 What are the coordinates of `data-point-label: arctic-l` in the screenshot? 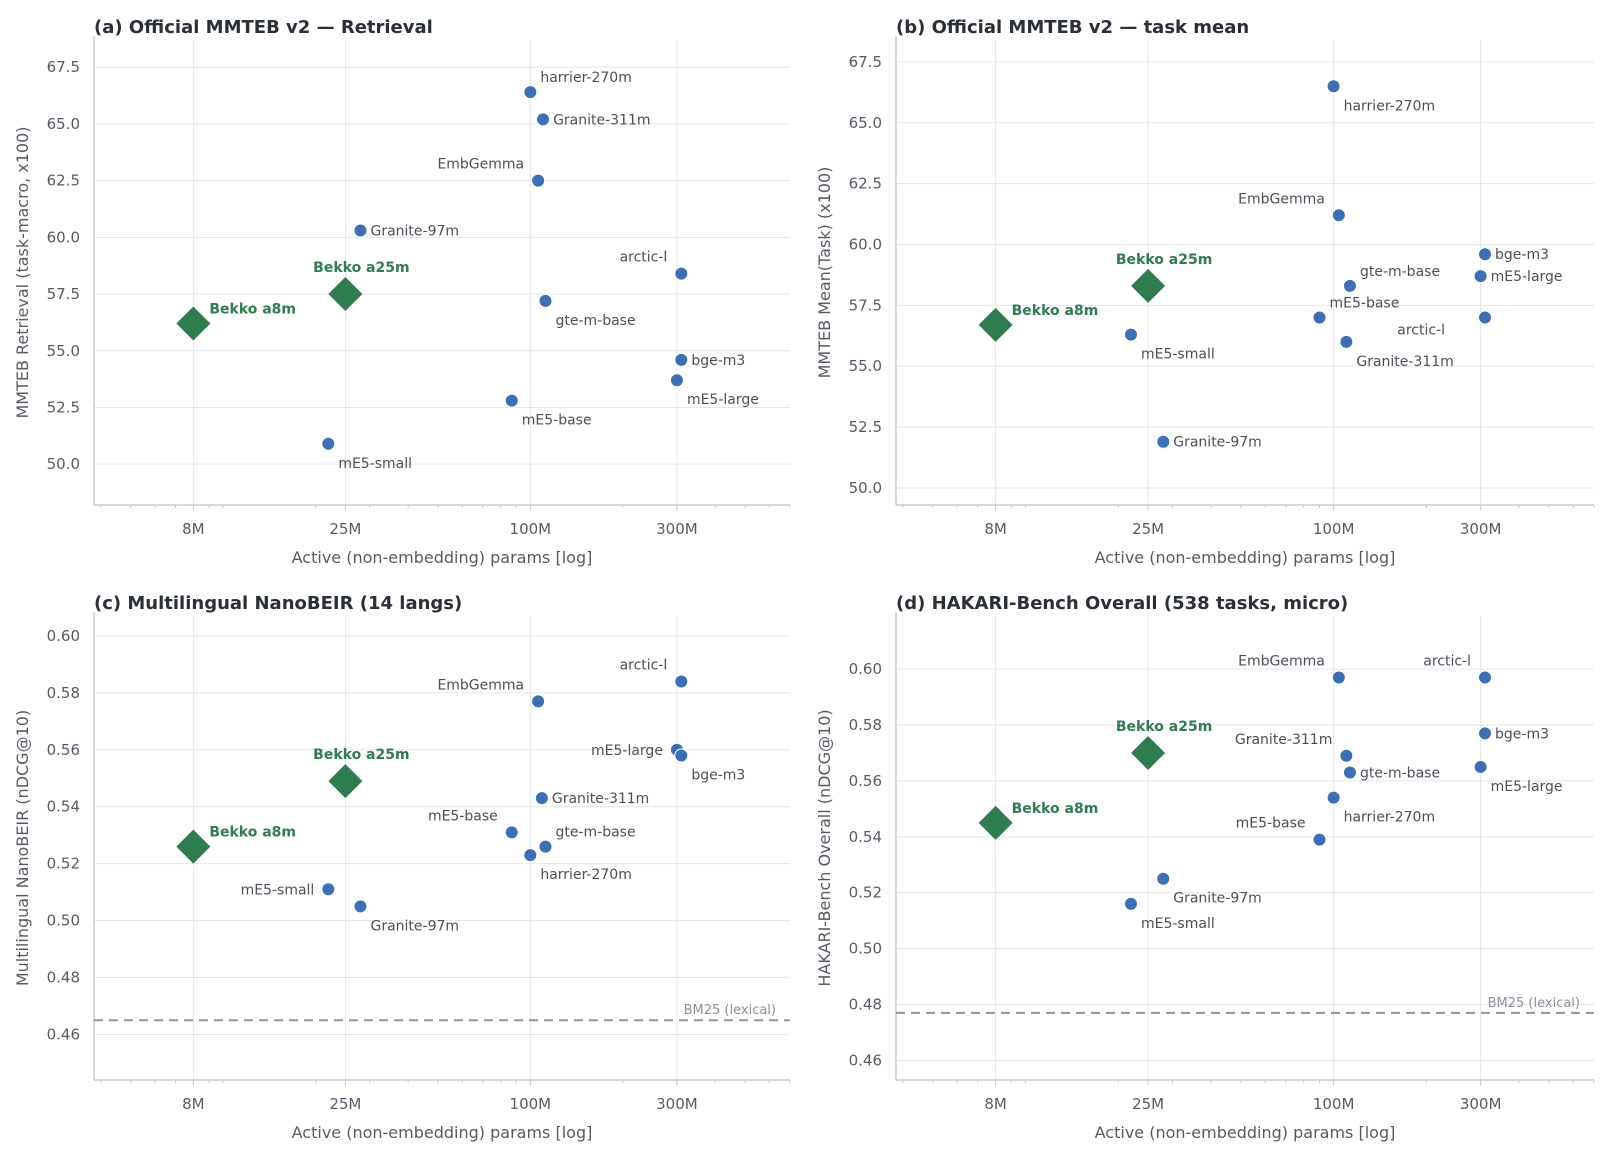 It's located at (644, 258).